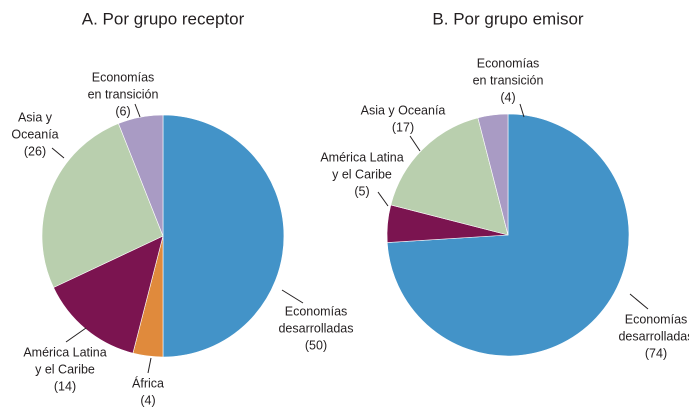 This screenshot has width=689, height=407. I want to click on chart-title: A. Por grupo receptor, so click(163, 18).